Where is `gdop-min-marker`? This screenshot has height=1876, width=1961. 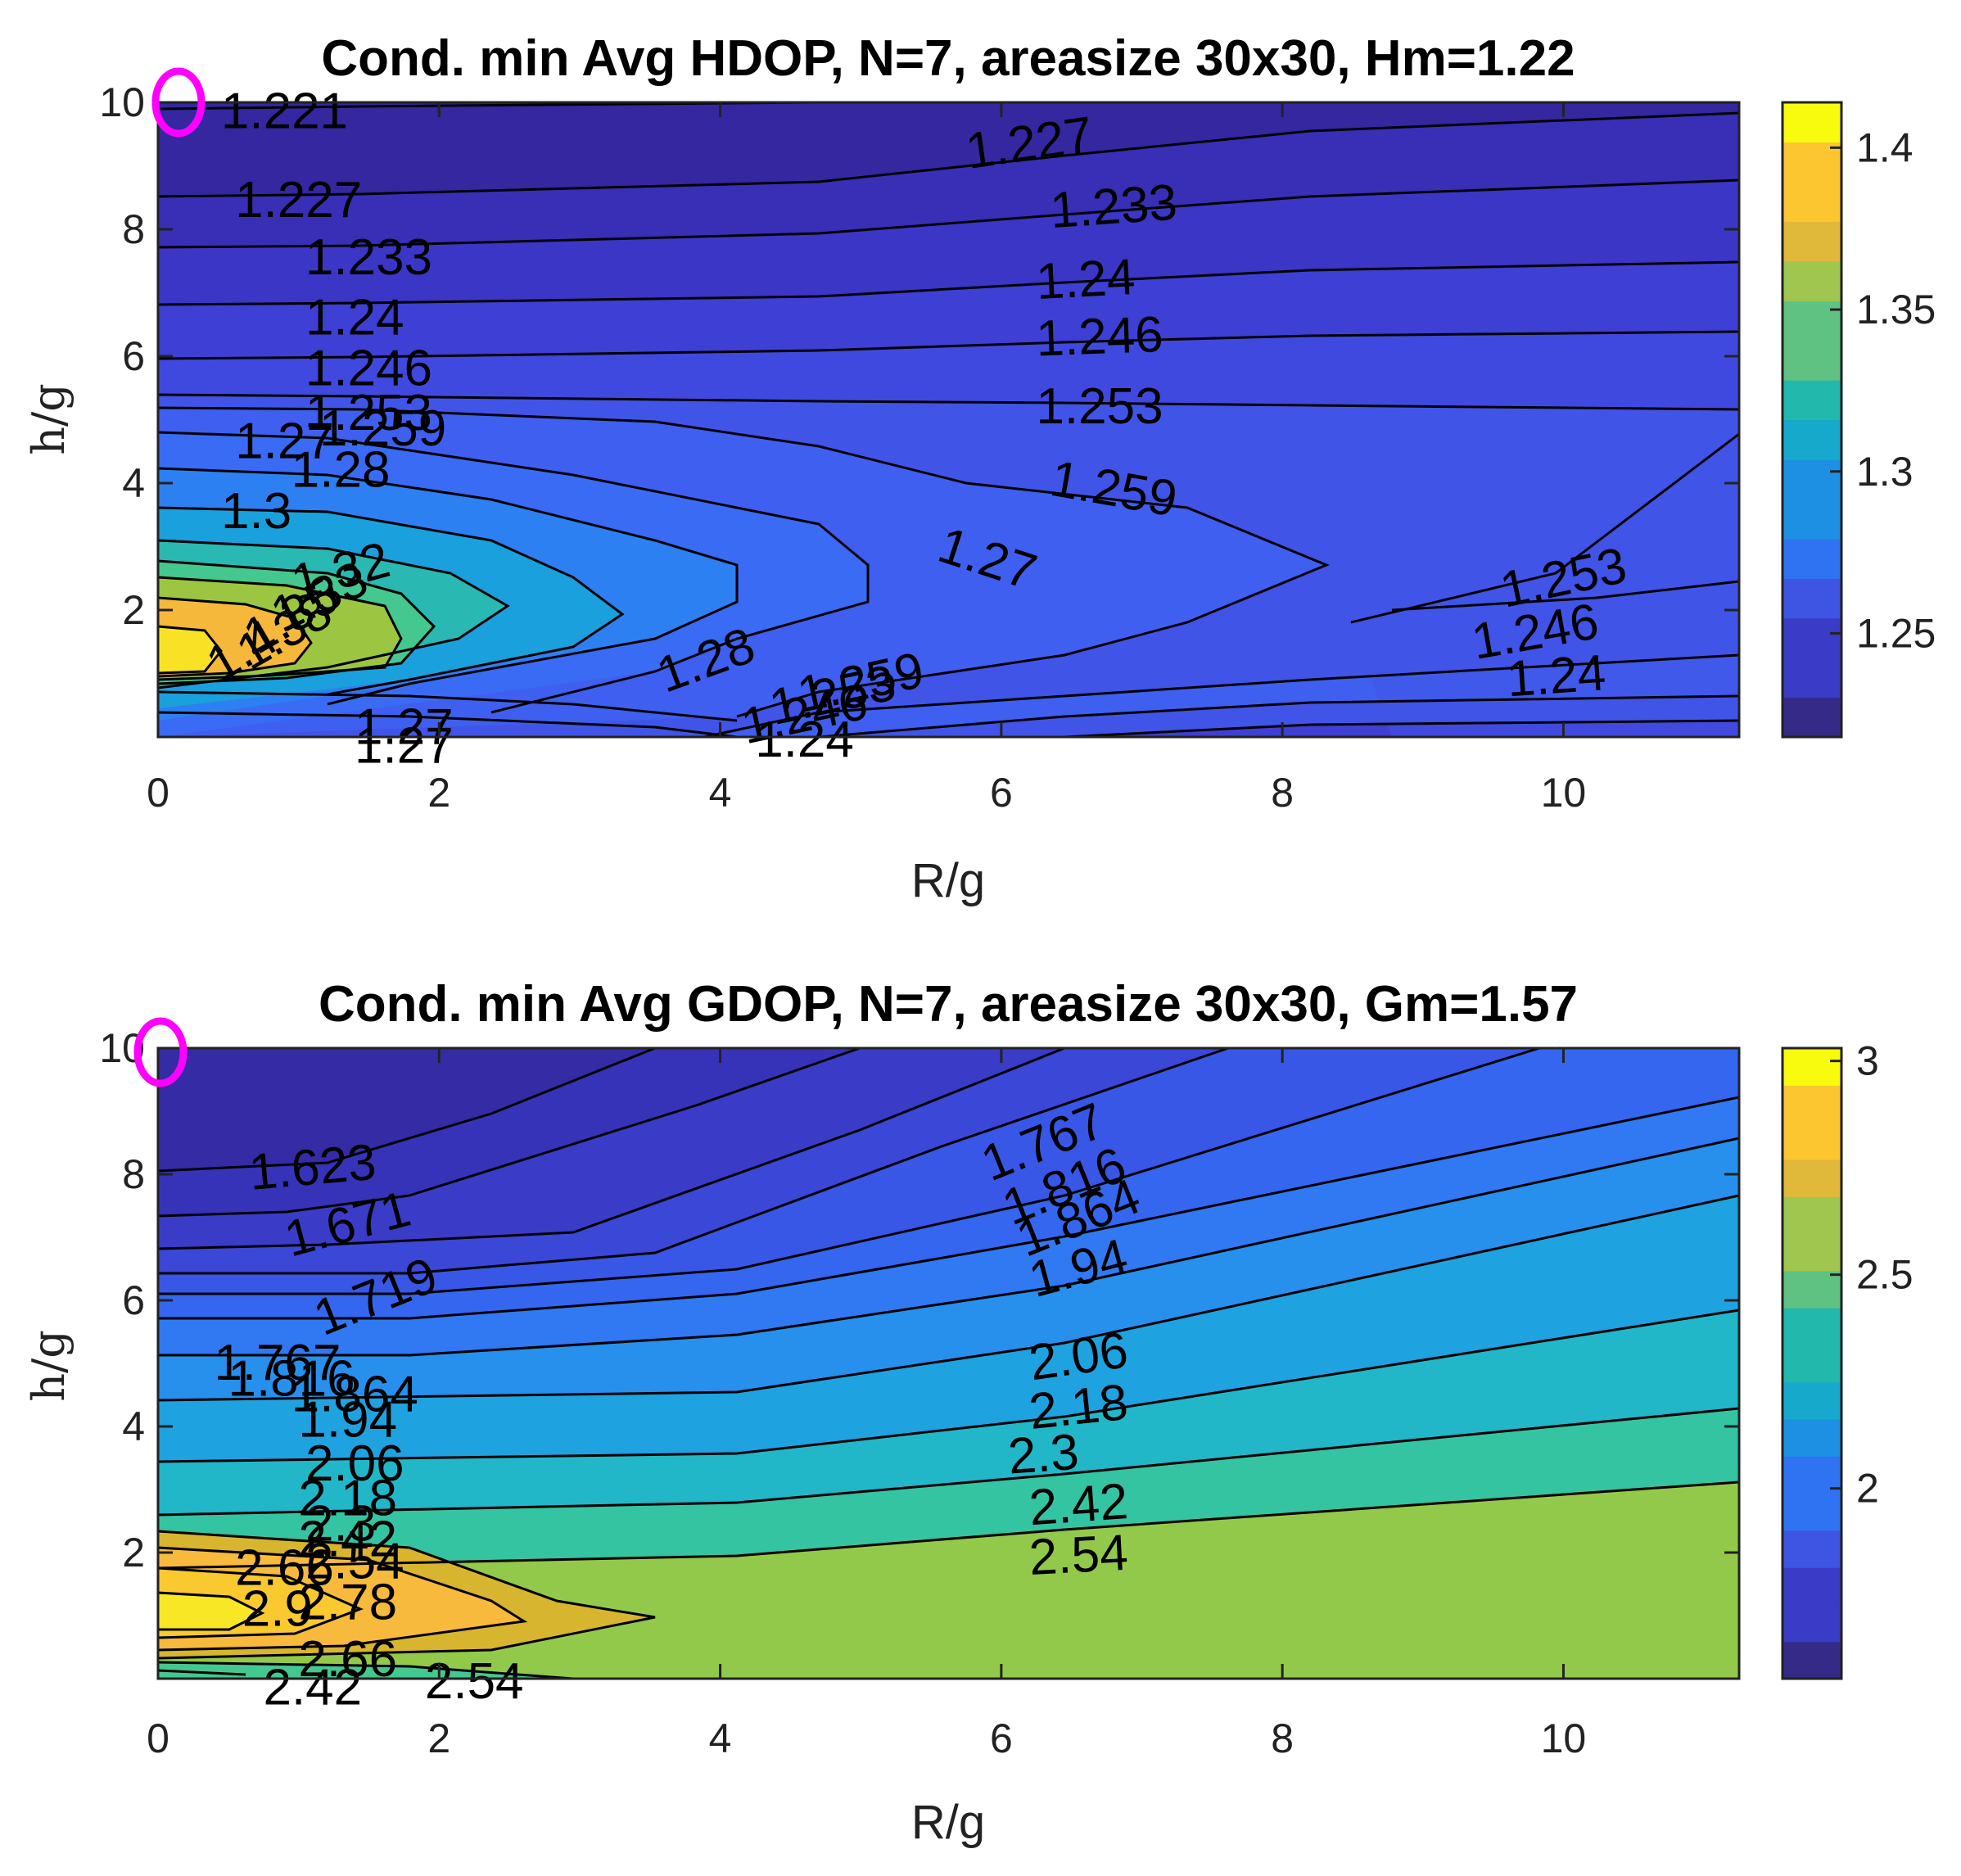 gdop-min-marker is located at coordinates (160, 1052).